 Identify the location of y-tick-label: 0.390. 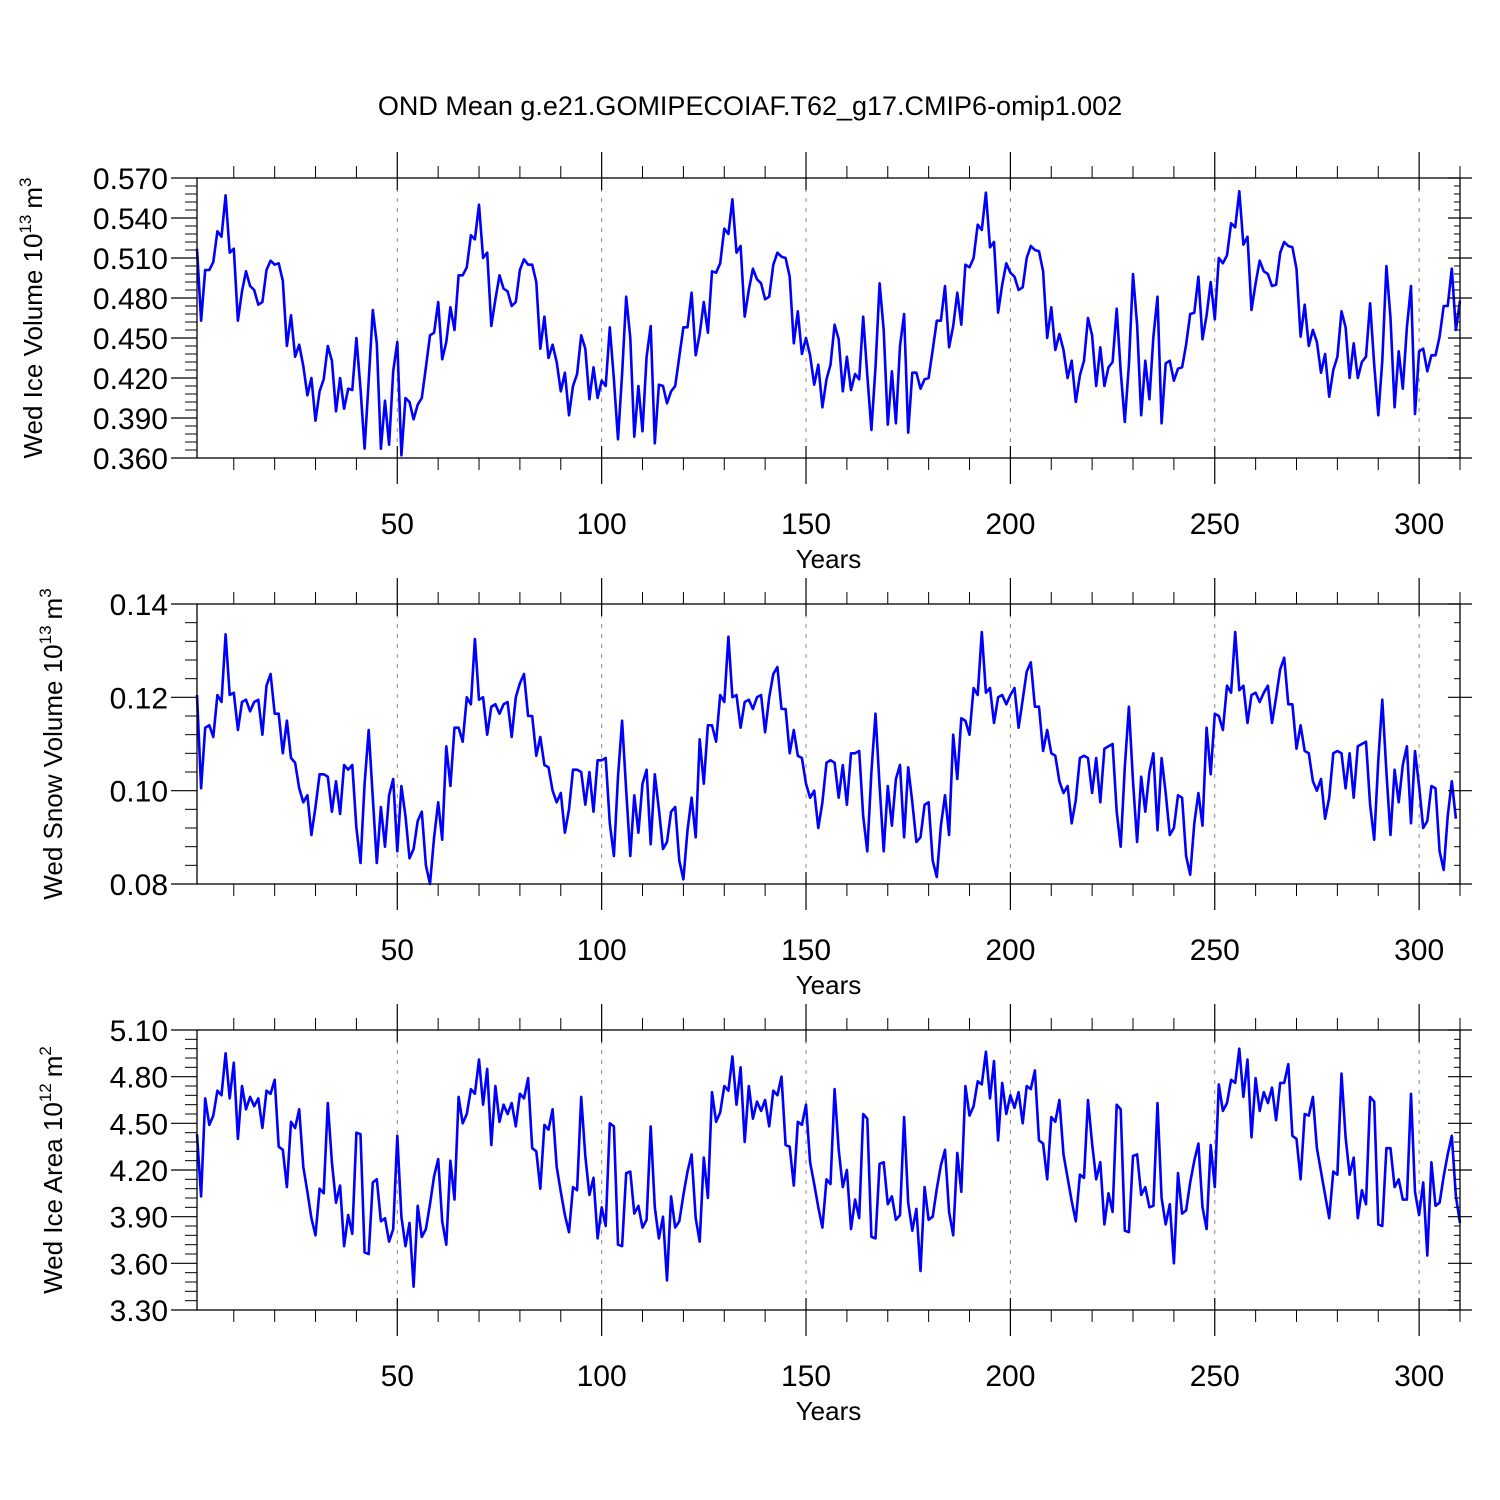
(130, 419).